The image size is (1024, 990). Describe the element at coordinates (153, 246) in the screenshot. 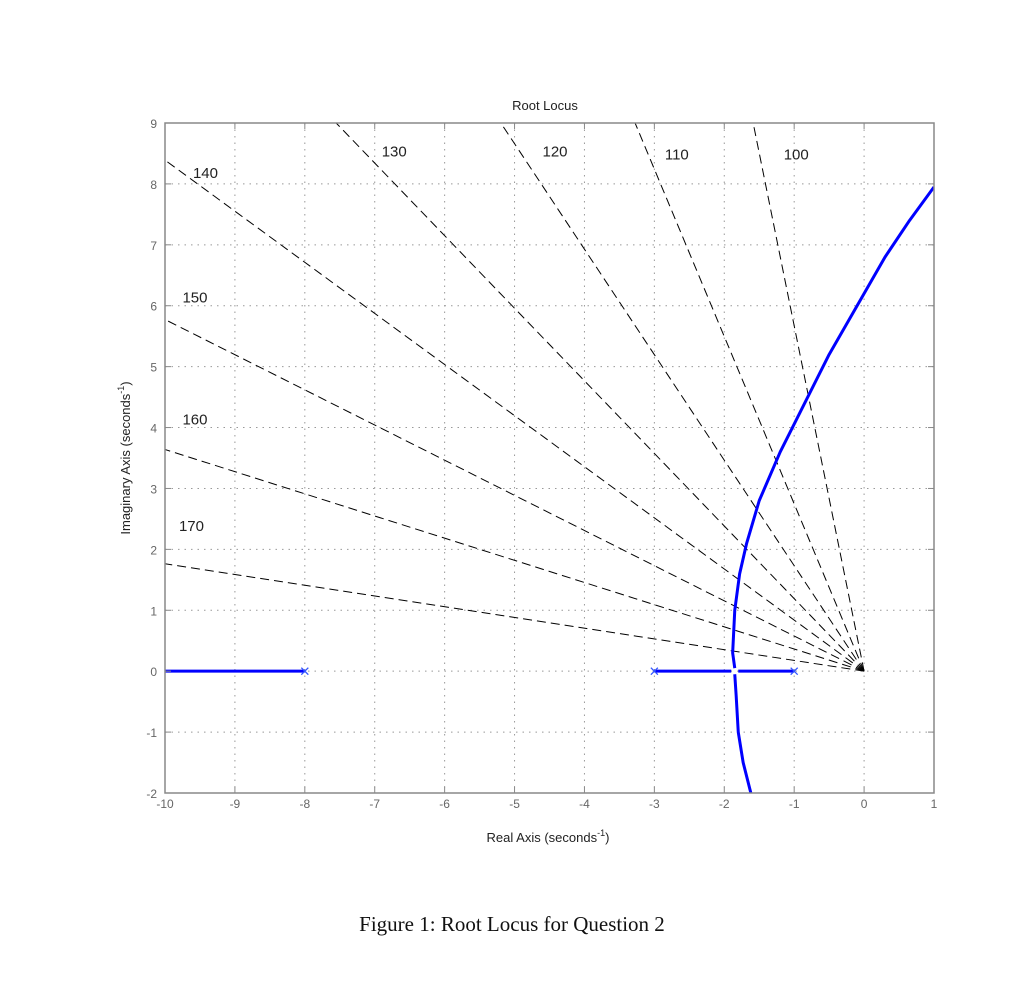

I see `y-tick-label: 7` at that location.